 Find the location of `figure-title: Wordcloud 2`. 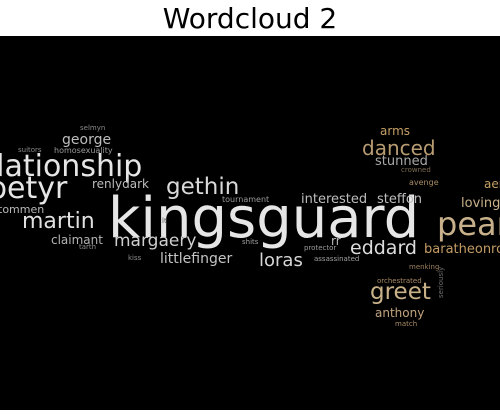

figure-title: Wordcloud 2 is located at coordinates (250, 18).